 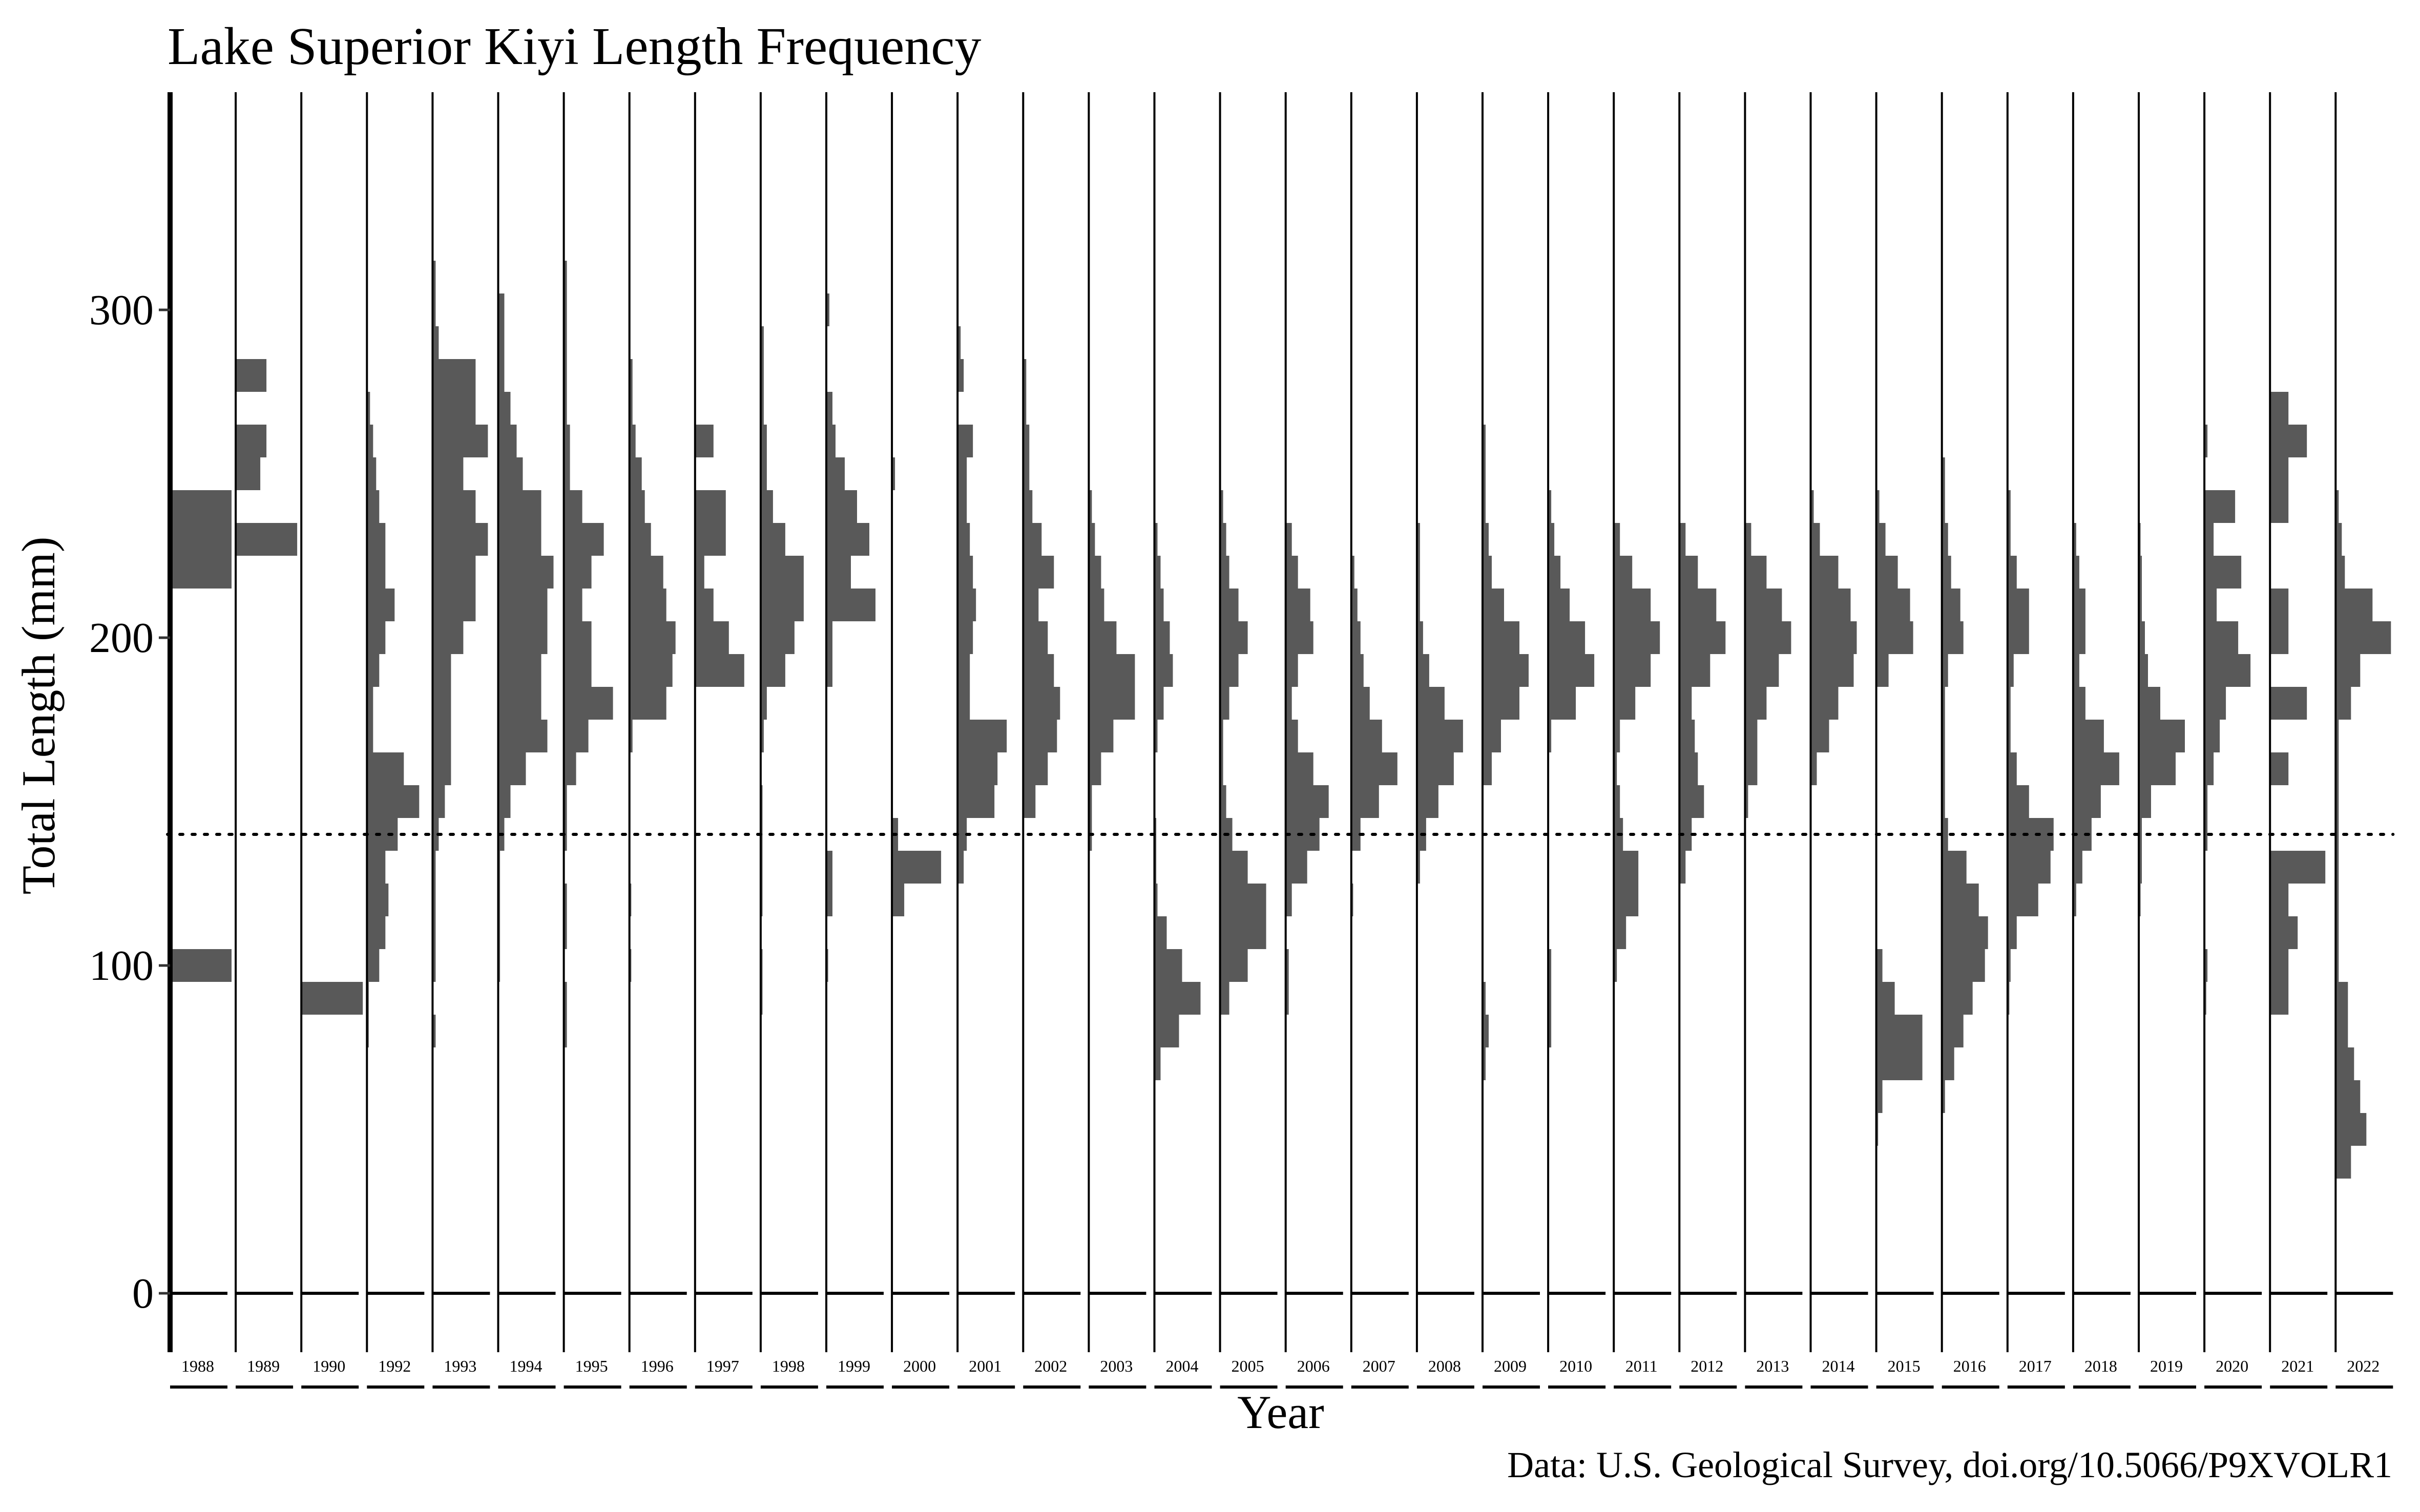 I want to click on year-panel-2003: 2003, so click(x=1117, y=740).